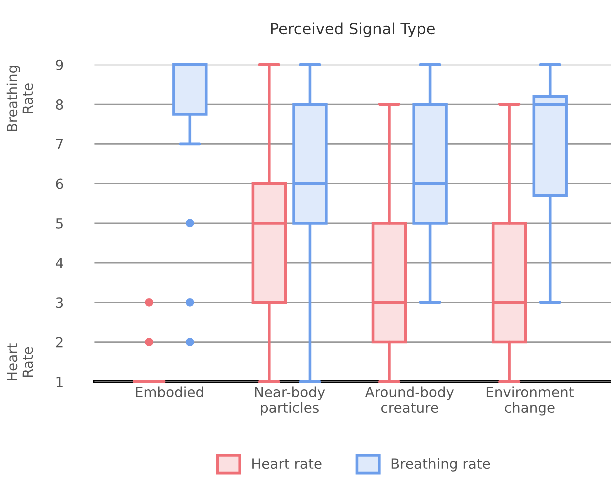 This screenshot has height=481, width=611. What do you see at coordinates (20, 362) in the screenshot?
I see `text: Heart Rate` at bounding box center [20, 362].